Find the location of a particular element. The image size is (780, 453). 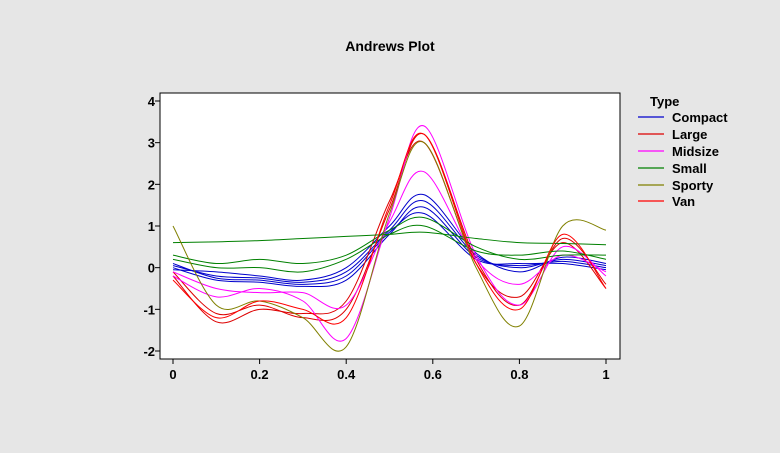

legend-entry: Small is located at coordinates (672, 168).